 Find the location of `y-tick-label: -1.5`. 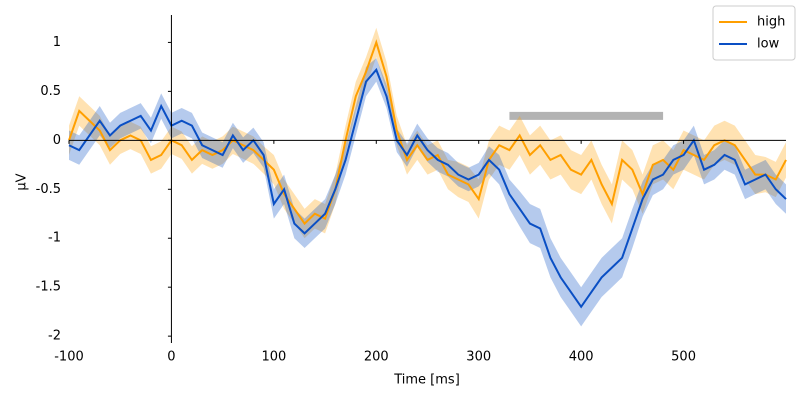

y-tick-label: -1.5 is located at coordinates (48, 287).